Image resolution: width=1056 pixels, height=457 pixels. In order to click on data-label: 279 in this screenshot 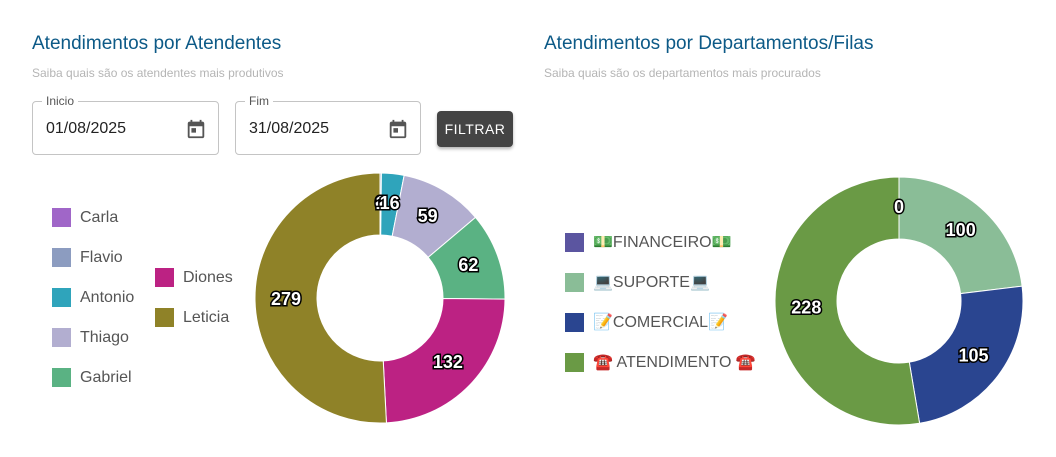, I will do `click(286, 299)`.